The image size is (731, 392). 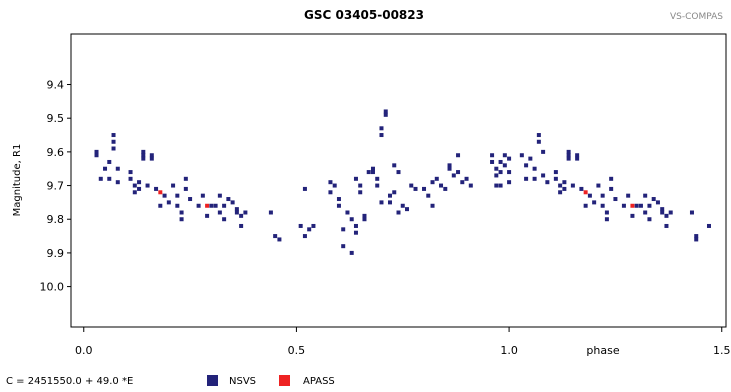 What do you see at coordinates (55, 186) in the screenshot?
I see `y-axis: 9.4 9.5 9.6 9.7 9.8 9.9 10.0` at bounding box center [55, 186].